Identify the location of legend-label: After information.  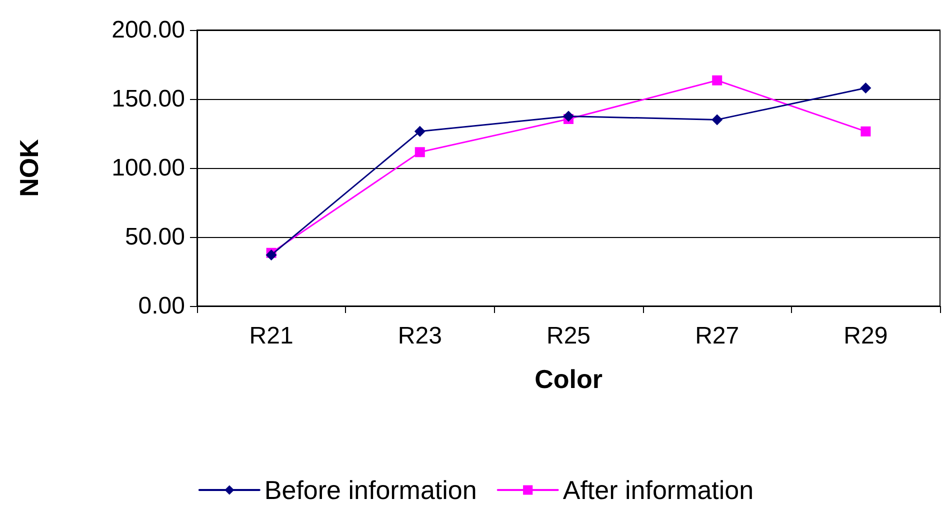
(658, 490).